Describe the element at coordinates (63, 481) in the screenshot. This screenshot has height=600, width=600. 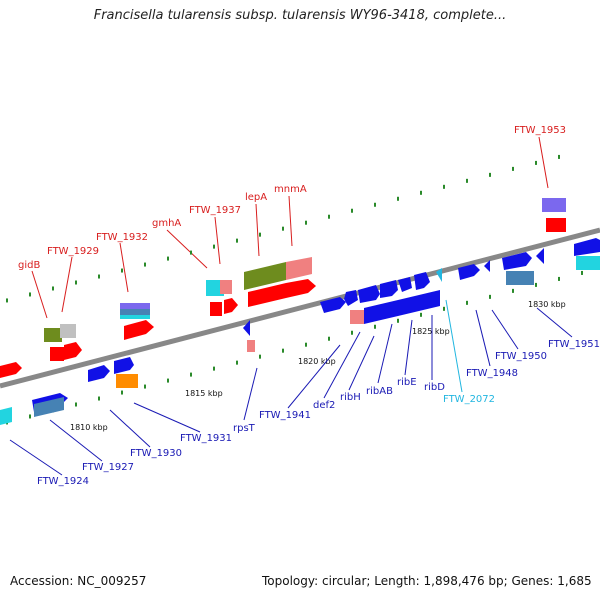
I see `gene-label-FTW_1924: FTW_1924` at that location.